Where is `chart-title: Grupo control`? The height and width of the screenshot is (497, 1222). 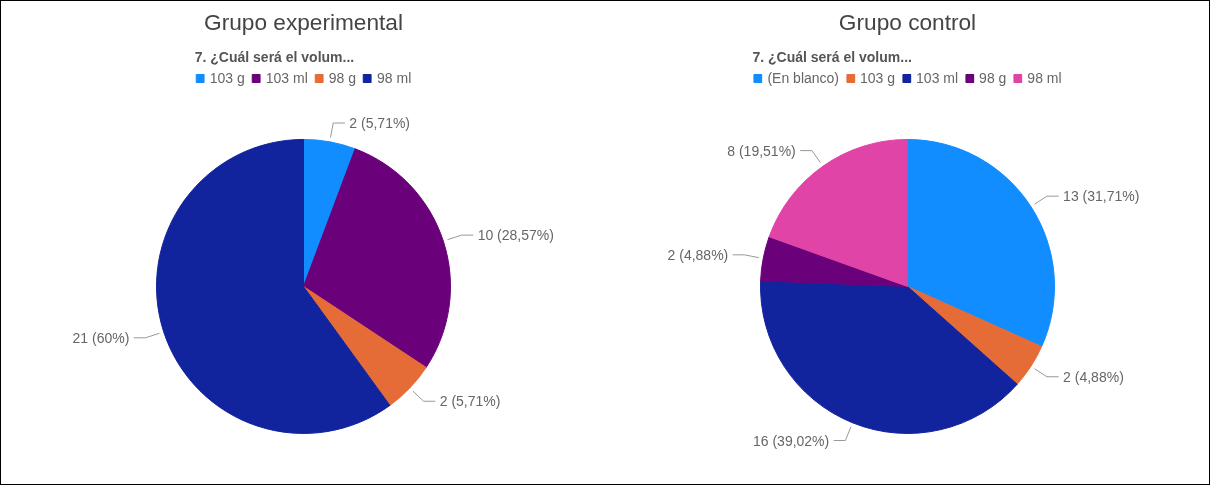 chart-title: Grupo control is located at coordinates (907, 21).